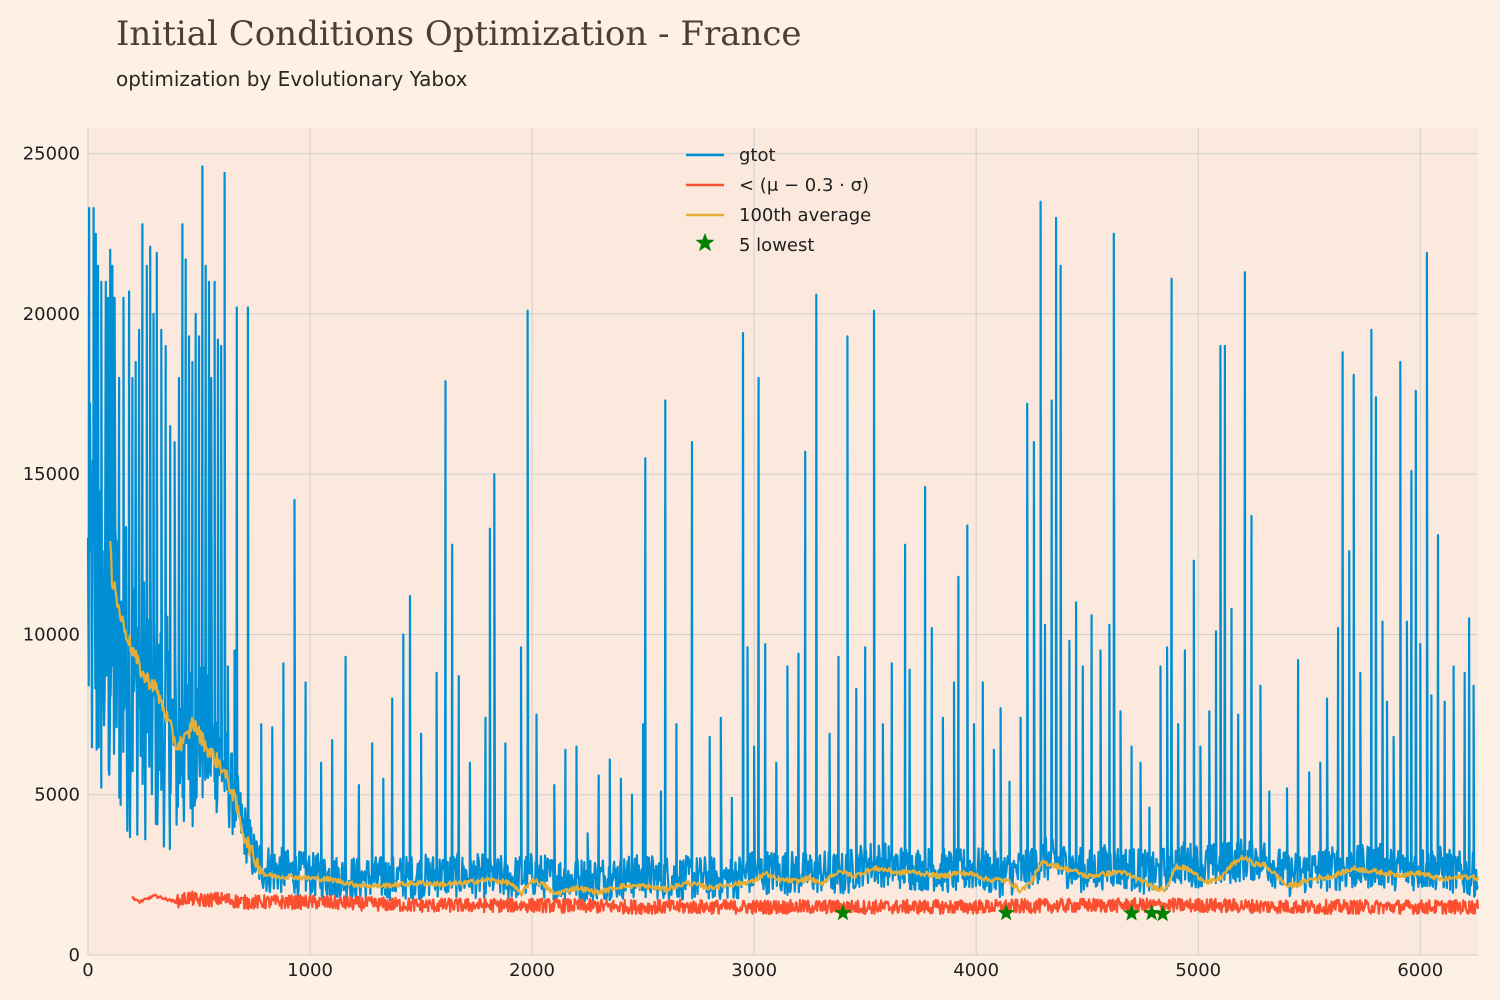 This screenshot has width=1500, height=1000. What do you see at coordinates (51, 555) in the screenshot?
I see `y-axis-ticks: 0 5000 10000 15000 20000 25000` at bounding box center [51, 555].